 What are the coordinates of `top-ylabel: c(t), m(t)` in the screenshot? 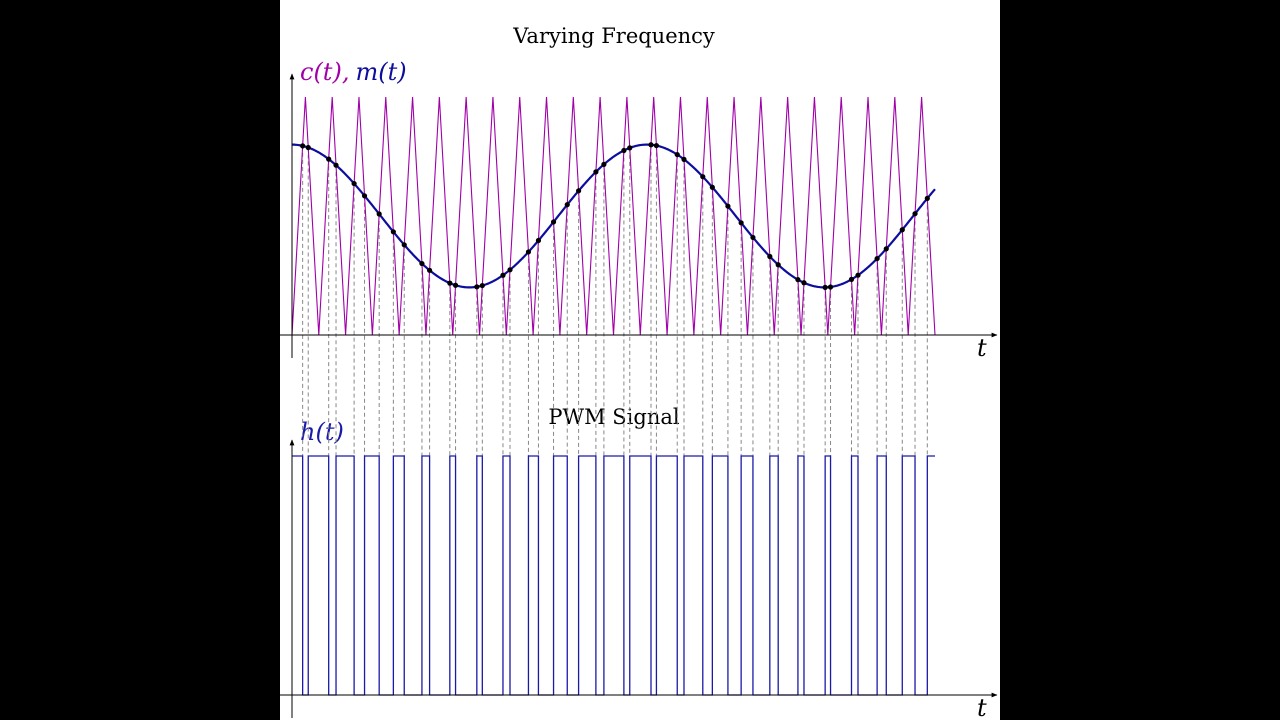 It's located at (353, 72).